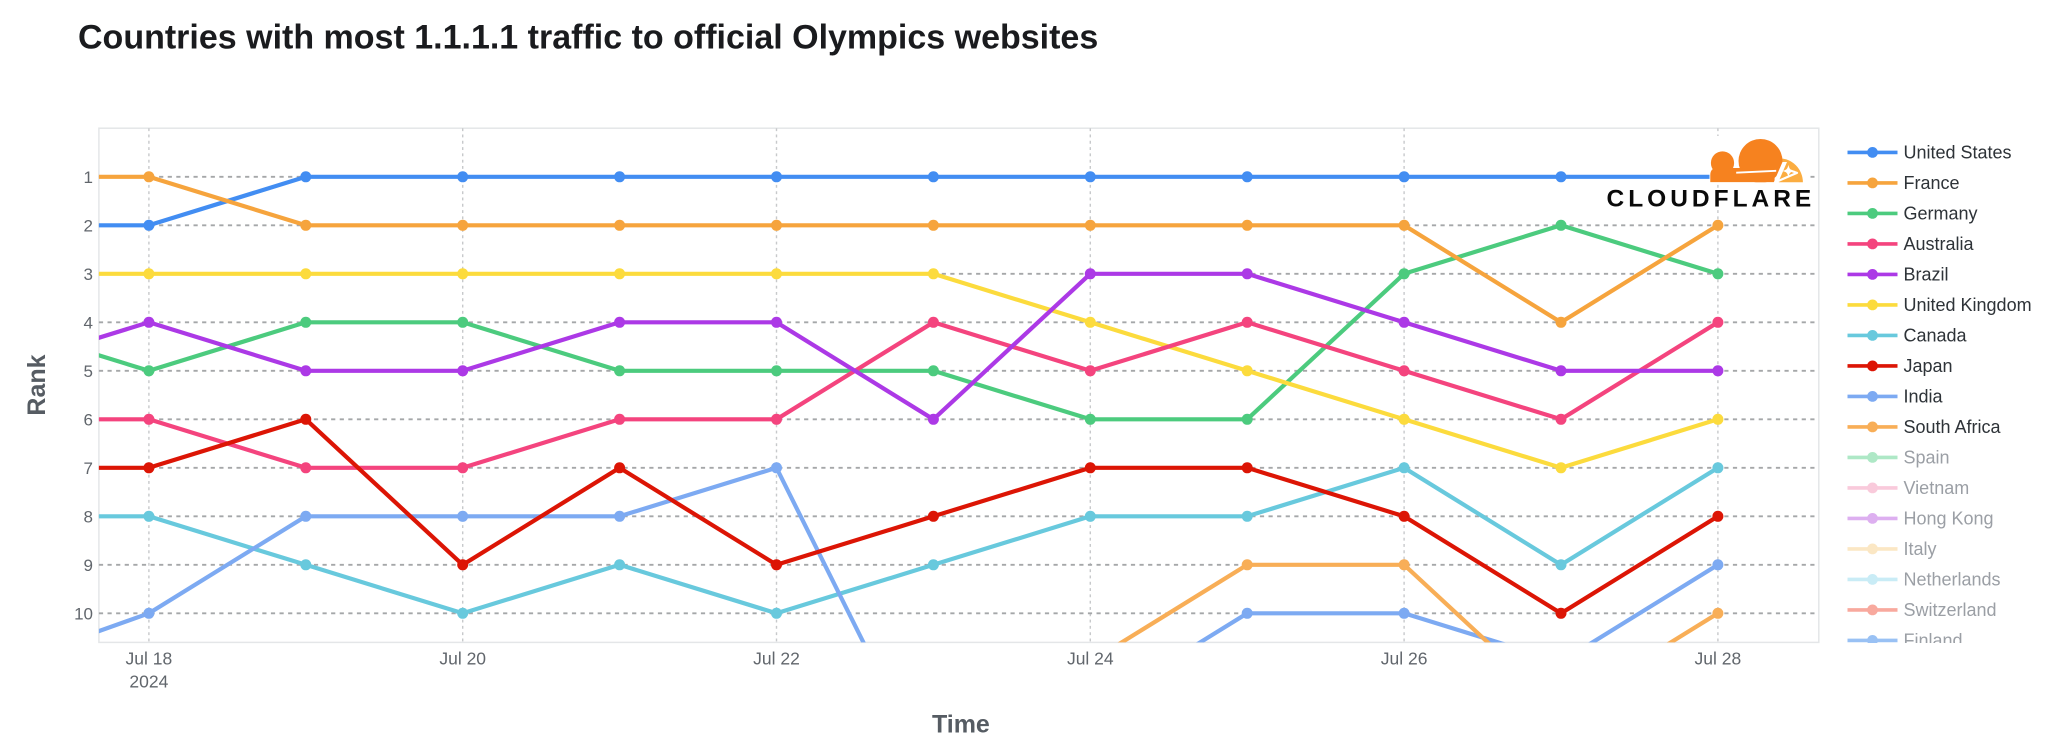 This screenshot has width=2048, height=754. I want to click on svg-text: Canada, so click(1936, 336).